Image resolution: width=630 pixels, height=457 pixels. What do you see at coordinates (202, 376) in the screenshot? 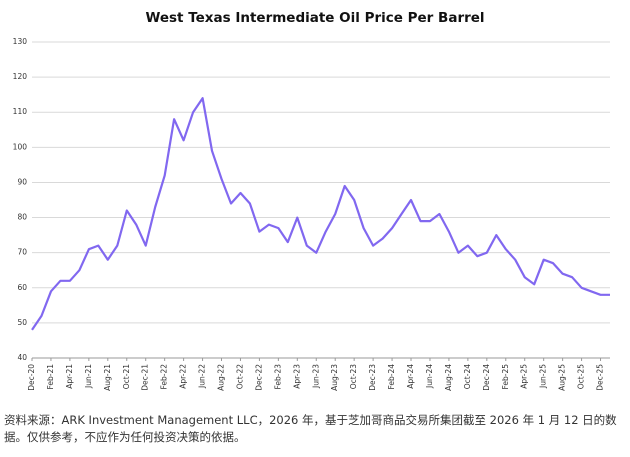
I see `x-tick-label: Jun-22` at bounding box center [202, 376].